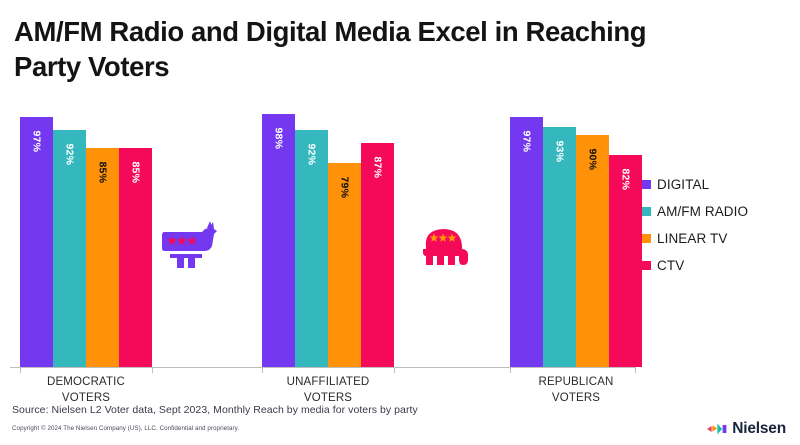  What do you see at coordinates (526, 241) in the screenshot?
I see `bar-digital-republican: 97%` at bounding box center [526, 241].